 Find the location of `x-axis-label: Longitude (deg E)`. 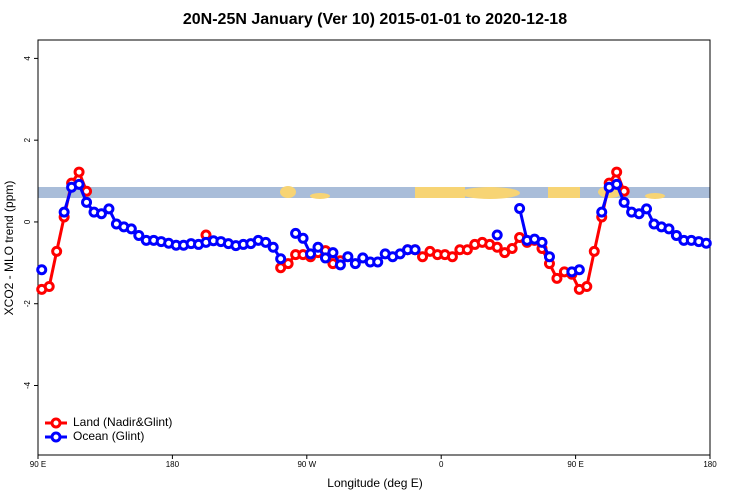

x-axis-label: Longitude (deg E) is located at coordinates (374, 483).